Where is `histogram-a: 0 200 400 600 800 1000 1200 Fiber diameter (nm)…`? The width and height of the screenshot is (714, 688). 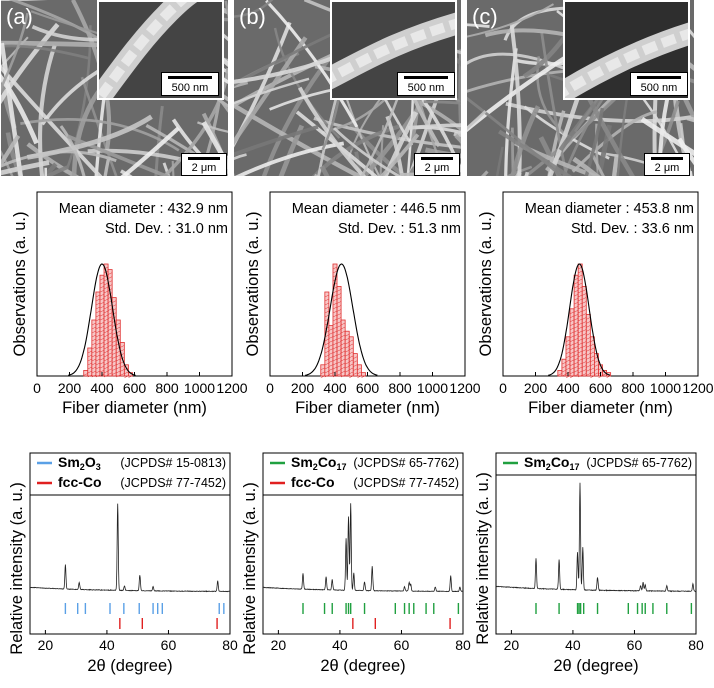 histogram-a: 0 200 400 600 800 1000 1200 Fiber diameter (nm)… is located at coordinates (129, 304).